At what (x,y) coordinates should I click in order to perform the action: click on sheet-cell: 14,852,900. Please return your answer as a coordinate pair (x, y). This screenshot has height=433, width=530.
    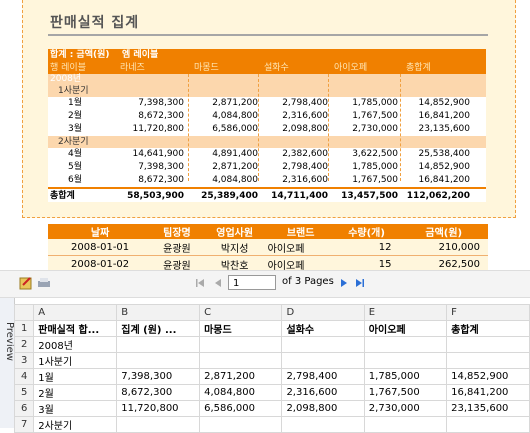
    Looking at the image, I should click on (488, 376).